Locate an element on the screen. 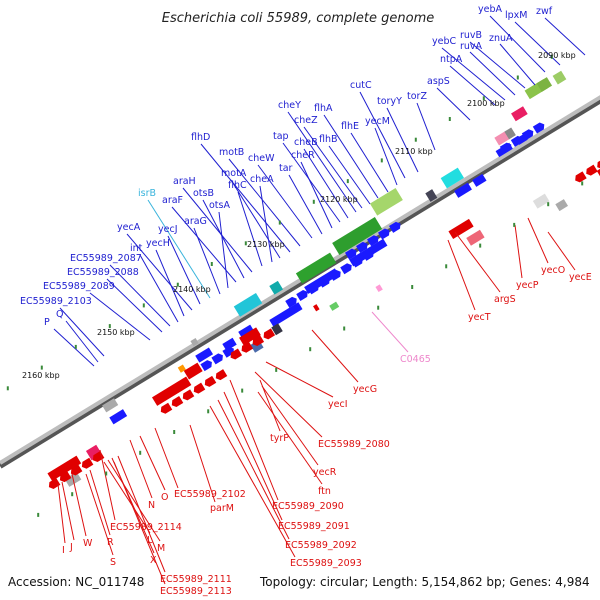 The width and height of the screenshot is (600, 600). gene-label-araF: araF is located at coordinates (172, 200).